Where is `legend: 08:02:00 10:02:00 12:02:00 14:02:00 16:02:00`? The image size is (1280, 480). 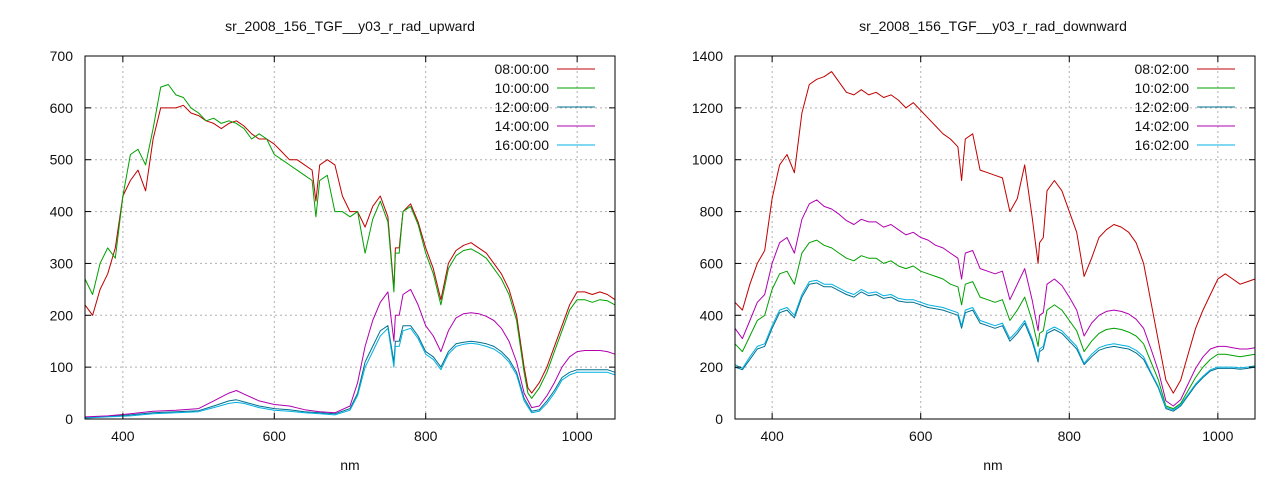
legend: 08:02:00 10:02:00 12:02:00 14:02:00 16:02:00 is located at coordinates (1185, 107).